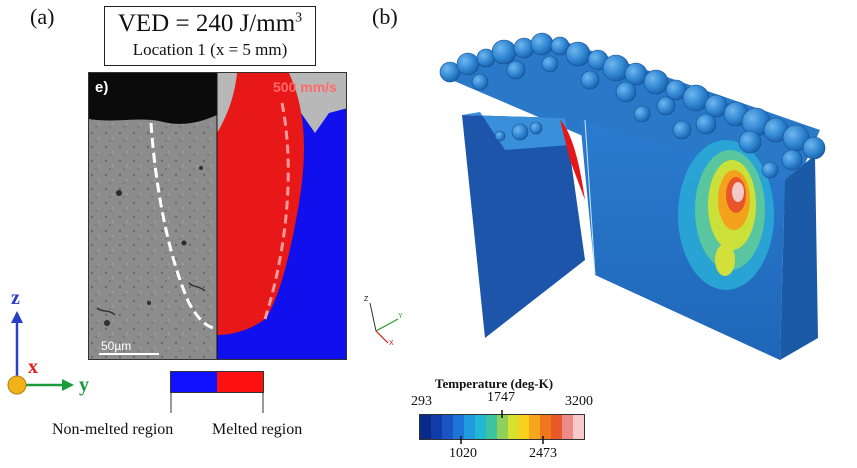 This screenshot has width=857, height=468. What do you see at coordinates (501, 397) in the screenshot?
I see `tick-1747: 1747` at bounding box center [501, 397].